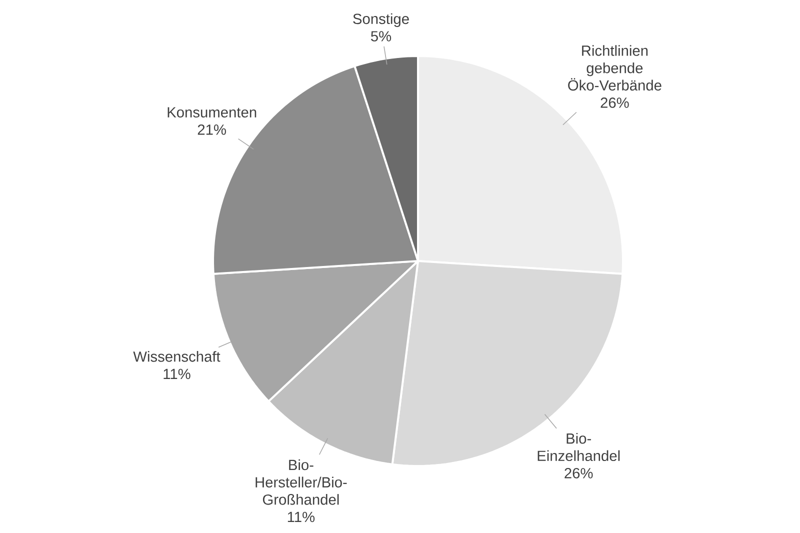 This screenshot has height=533, width=800. What do you see at coordinates (381, 20) in the screenshot?
I see `slice-label: Sonstige` at bounding box center [381, 20].